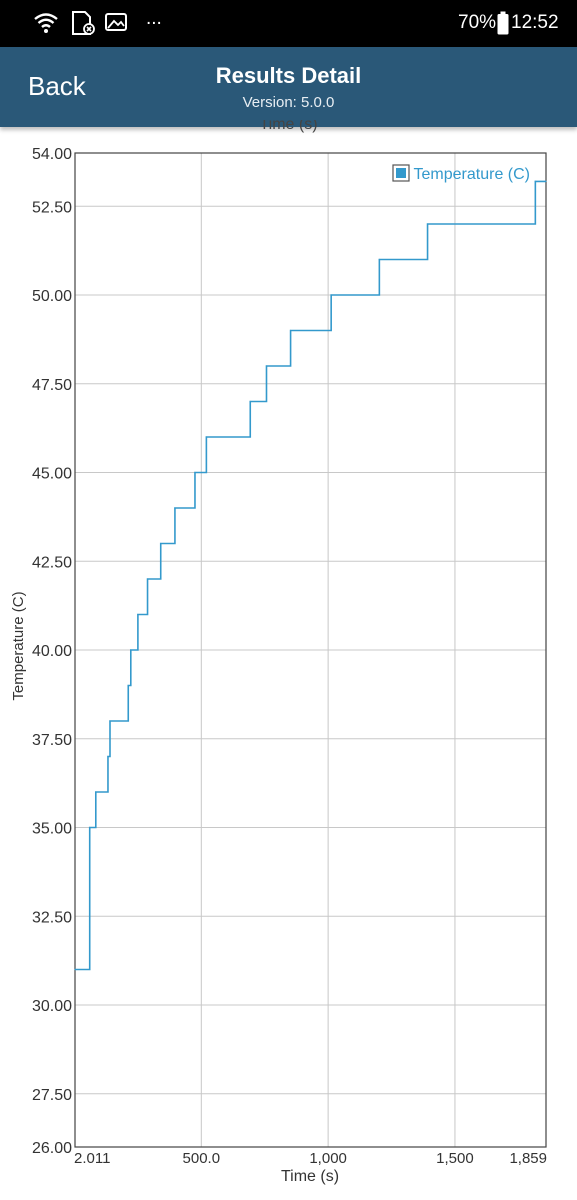 This screenshot has height=1200, width=577. What do you see at coordinates (288, 75) in the screenshot?
I see `page-title: Results Detail` at bounding box center [288, 75].